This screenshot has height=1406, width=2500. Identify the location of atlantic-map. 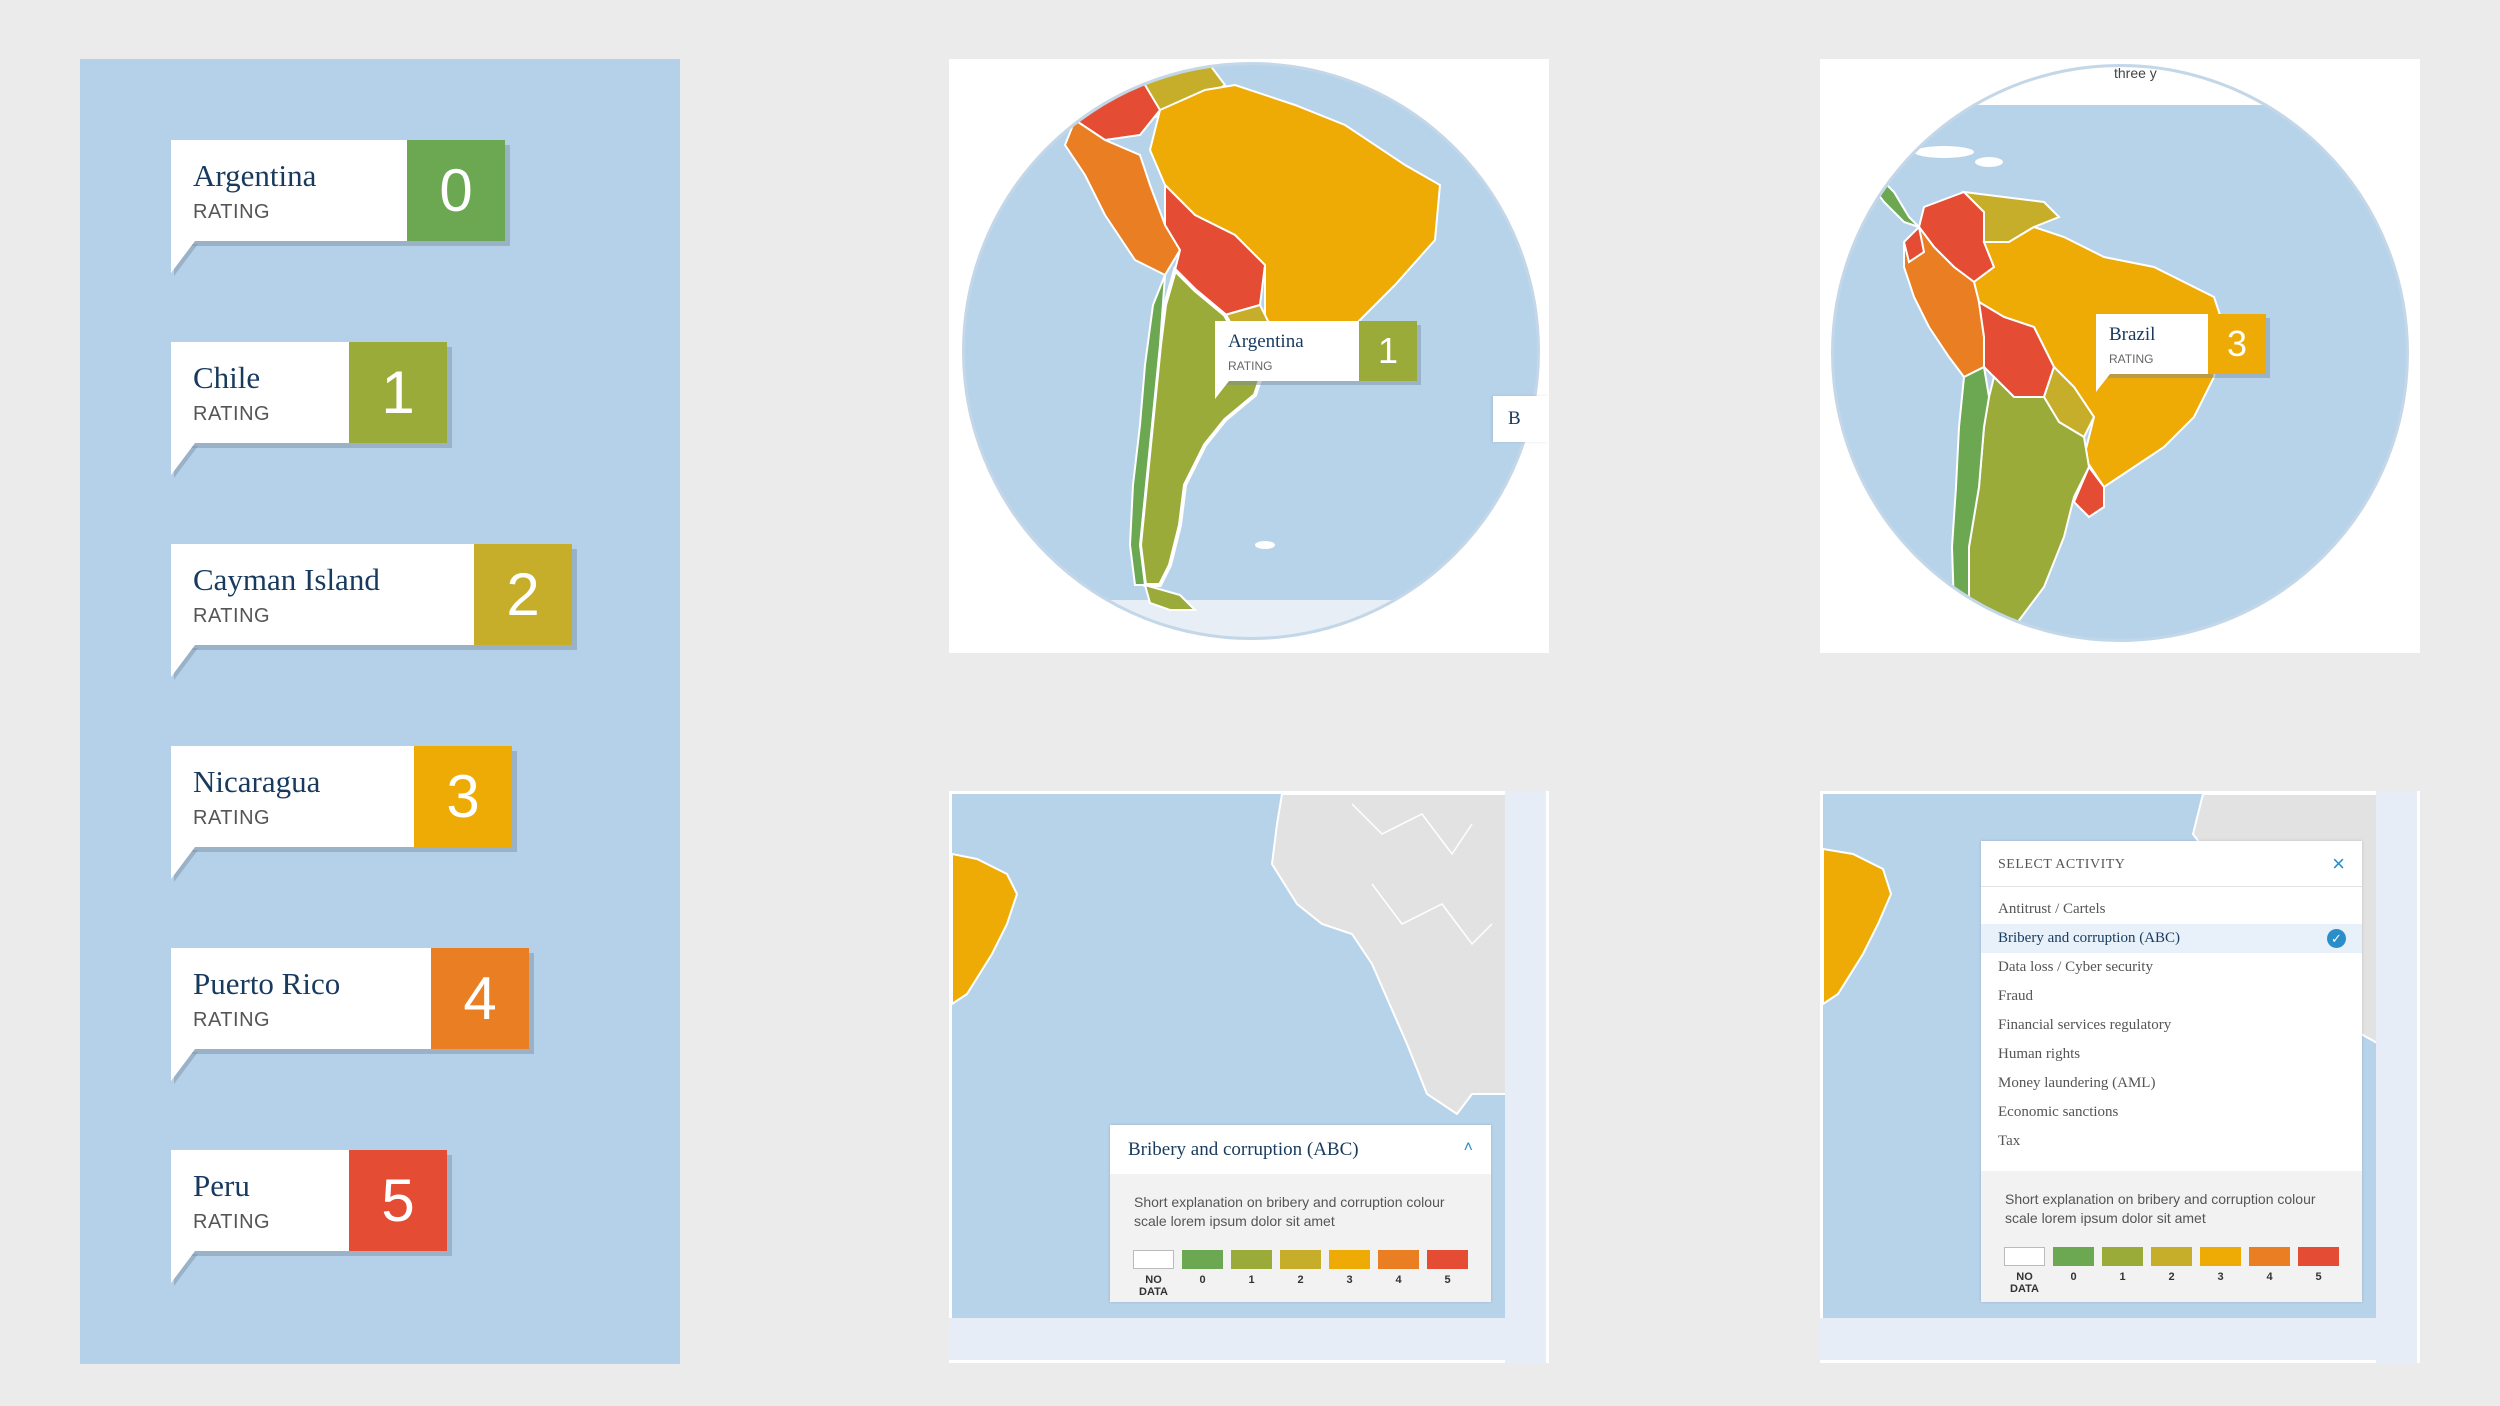
(1230, 955).